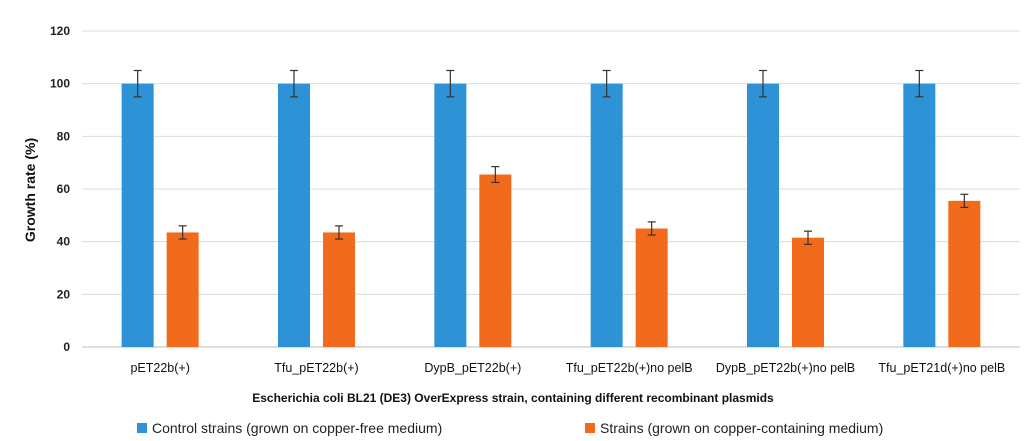 The width and height of the screenshot is (1026, 441). What do you see at coordinates (64, 189) in the screenshot?
I see `y-tick-label: 60` at bounding box center [64, 189].